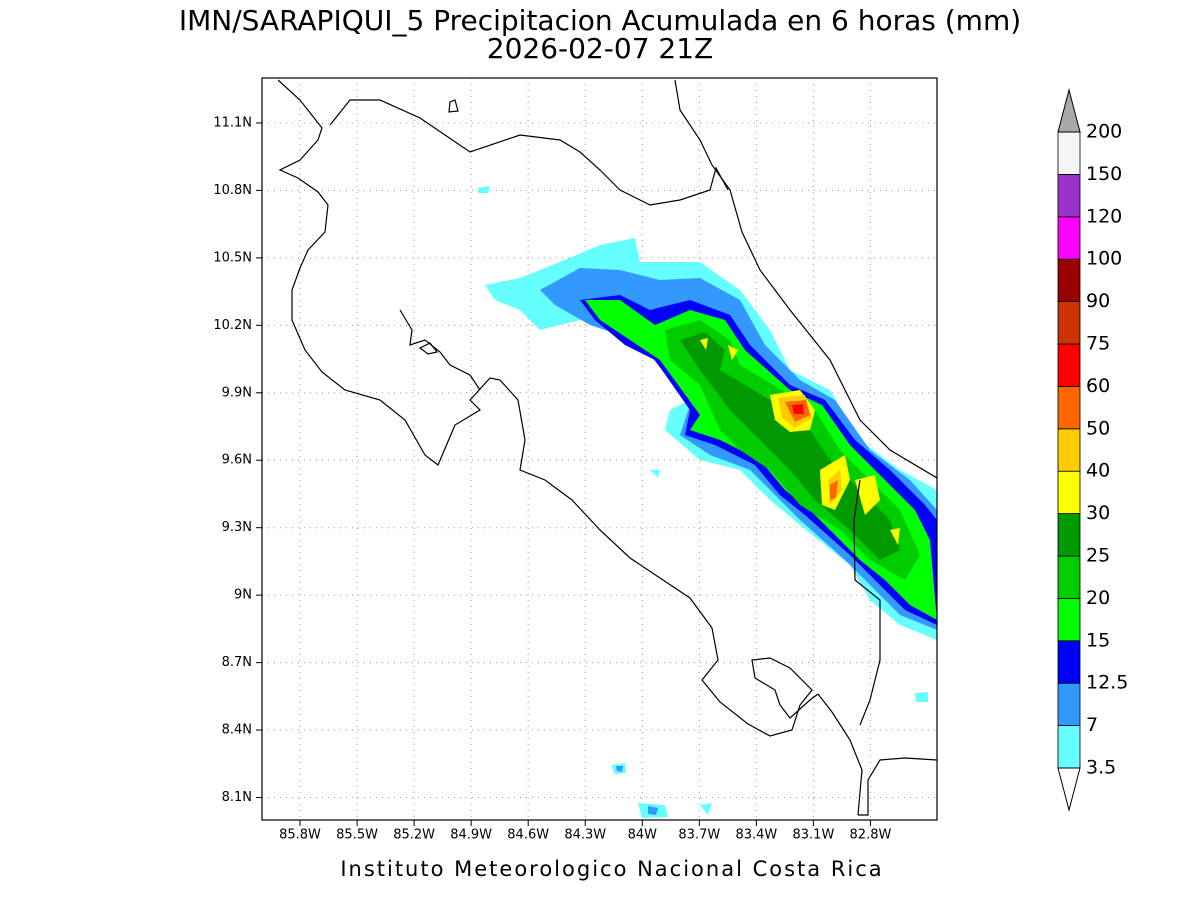  Describe the element at coordinates (300, 835) in the screenshot. I see `x-tick-label: 85.8W` at that location.